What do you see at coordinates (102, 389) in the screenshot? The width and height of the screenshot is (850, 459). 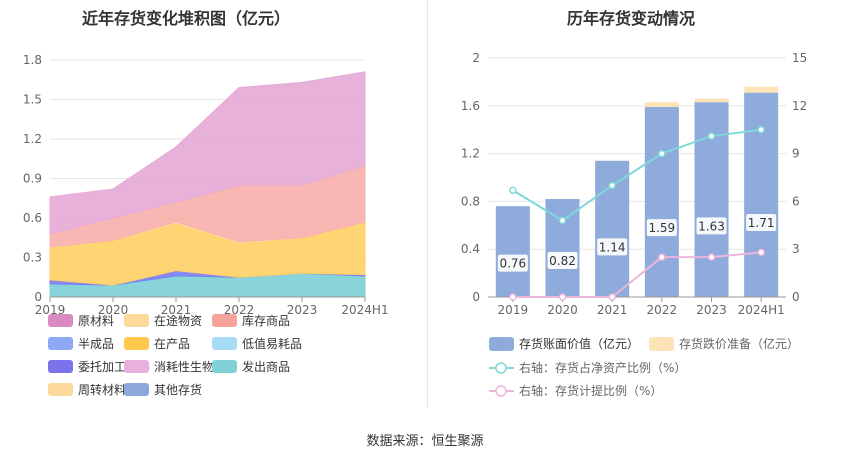 I see `left-legend-label: 周转材料` at bounding box center [102, 389].